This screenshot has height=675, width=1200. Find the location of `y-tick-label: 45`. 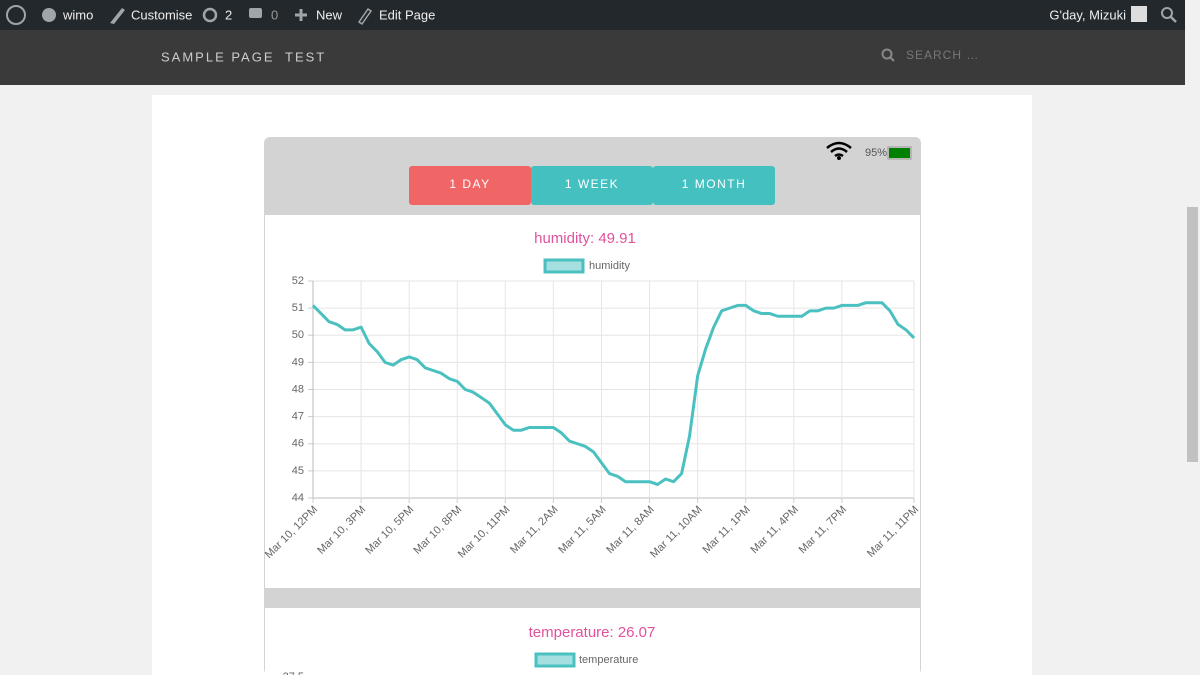

y-tick-label: 45 is located at coordinates (298, 471).